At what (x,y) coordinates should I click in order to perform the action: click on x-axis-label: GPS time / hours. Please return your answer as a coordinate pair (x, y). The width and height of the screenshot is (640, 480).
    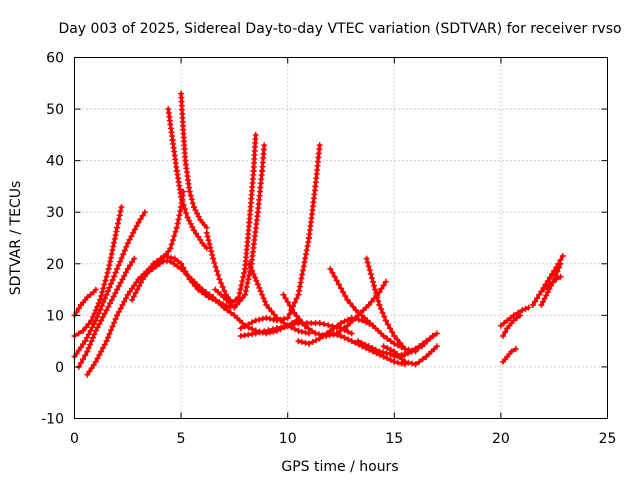
    Looking at the image, I should click on (339, 467).